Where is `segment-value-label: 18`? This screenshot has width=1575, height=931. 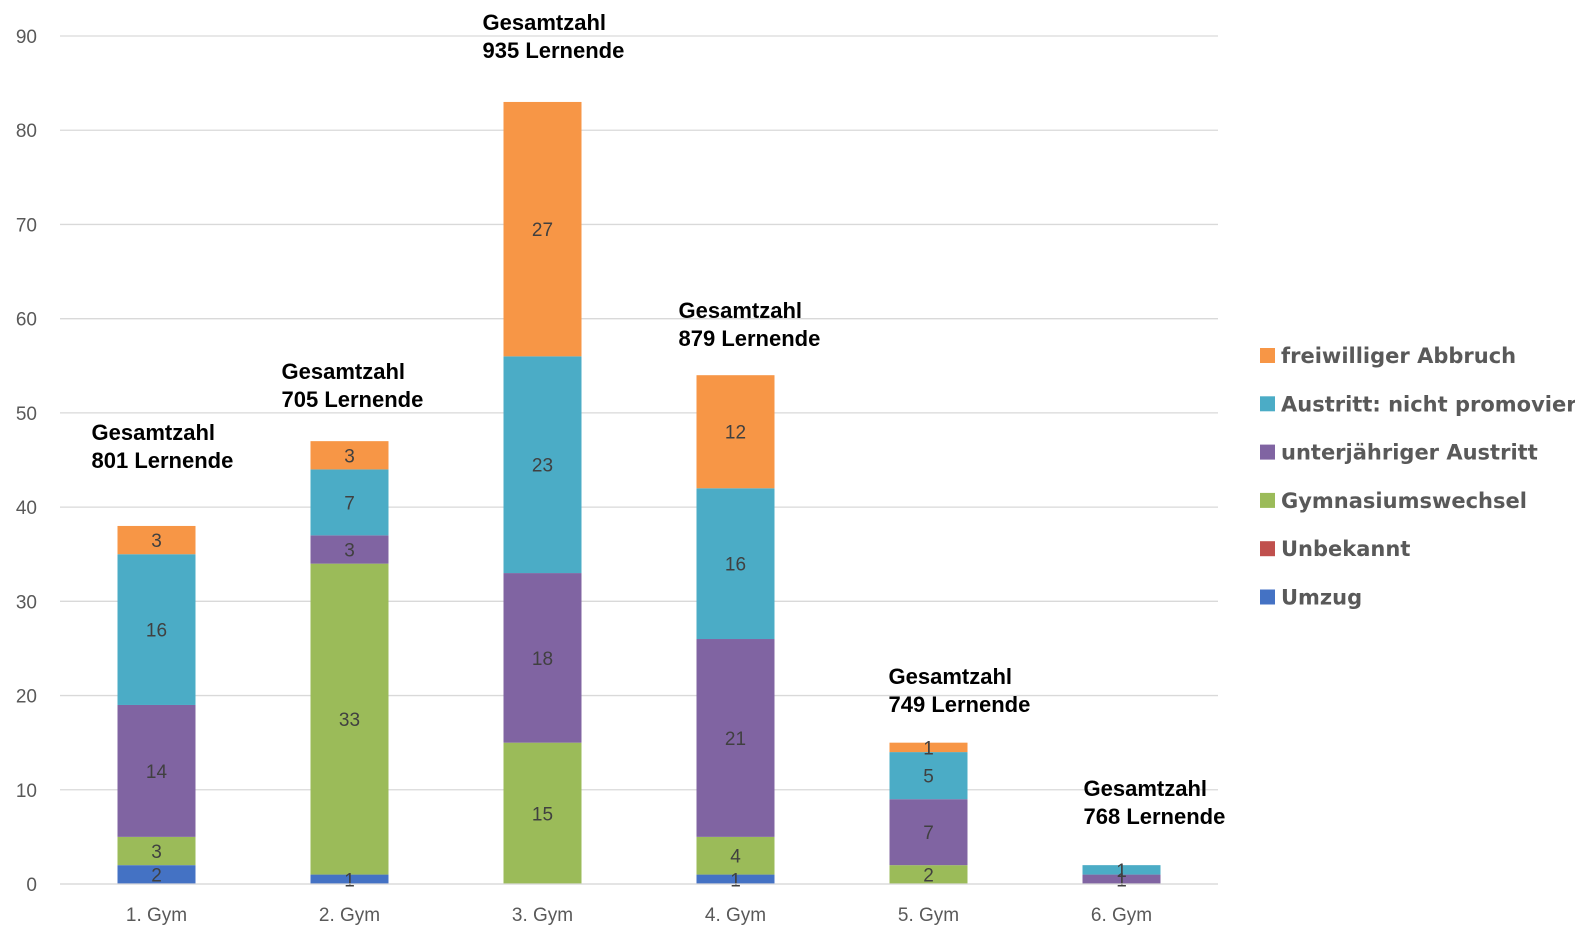 segment-value-label: 18 is located at coordinates (542, 659).